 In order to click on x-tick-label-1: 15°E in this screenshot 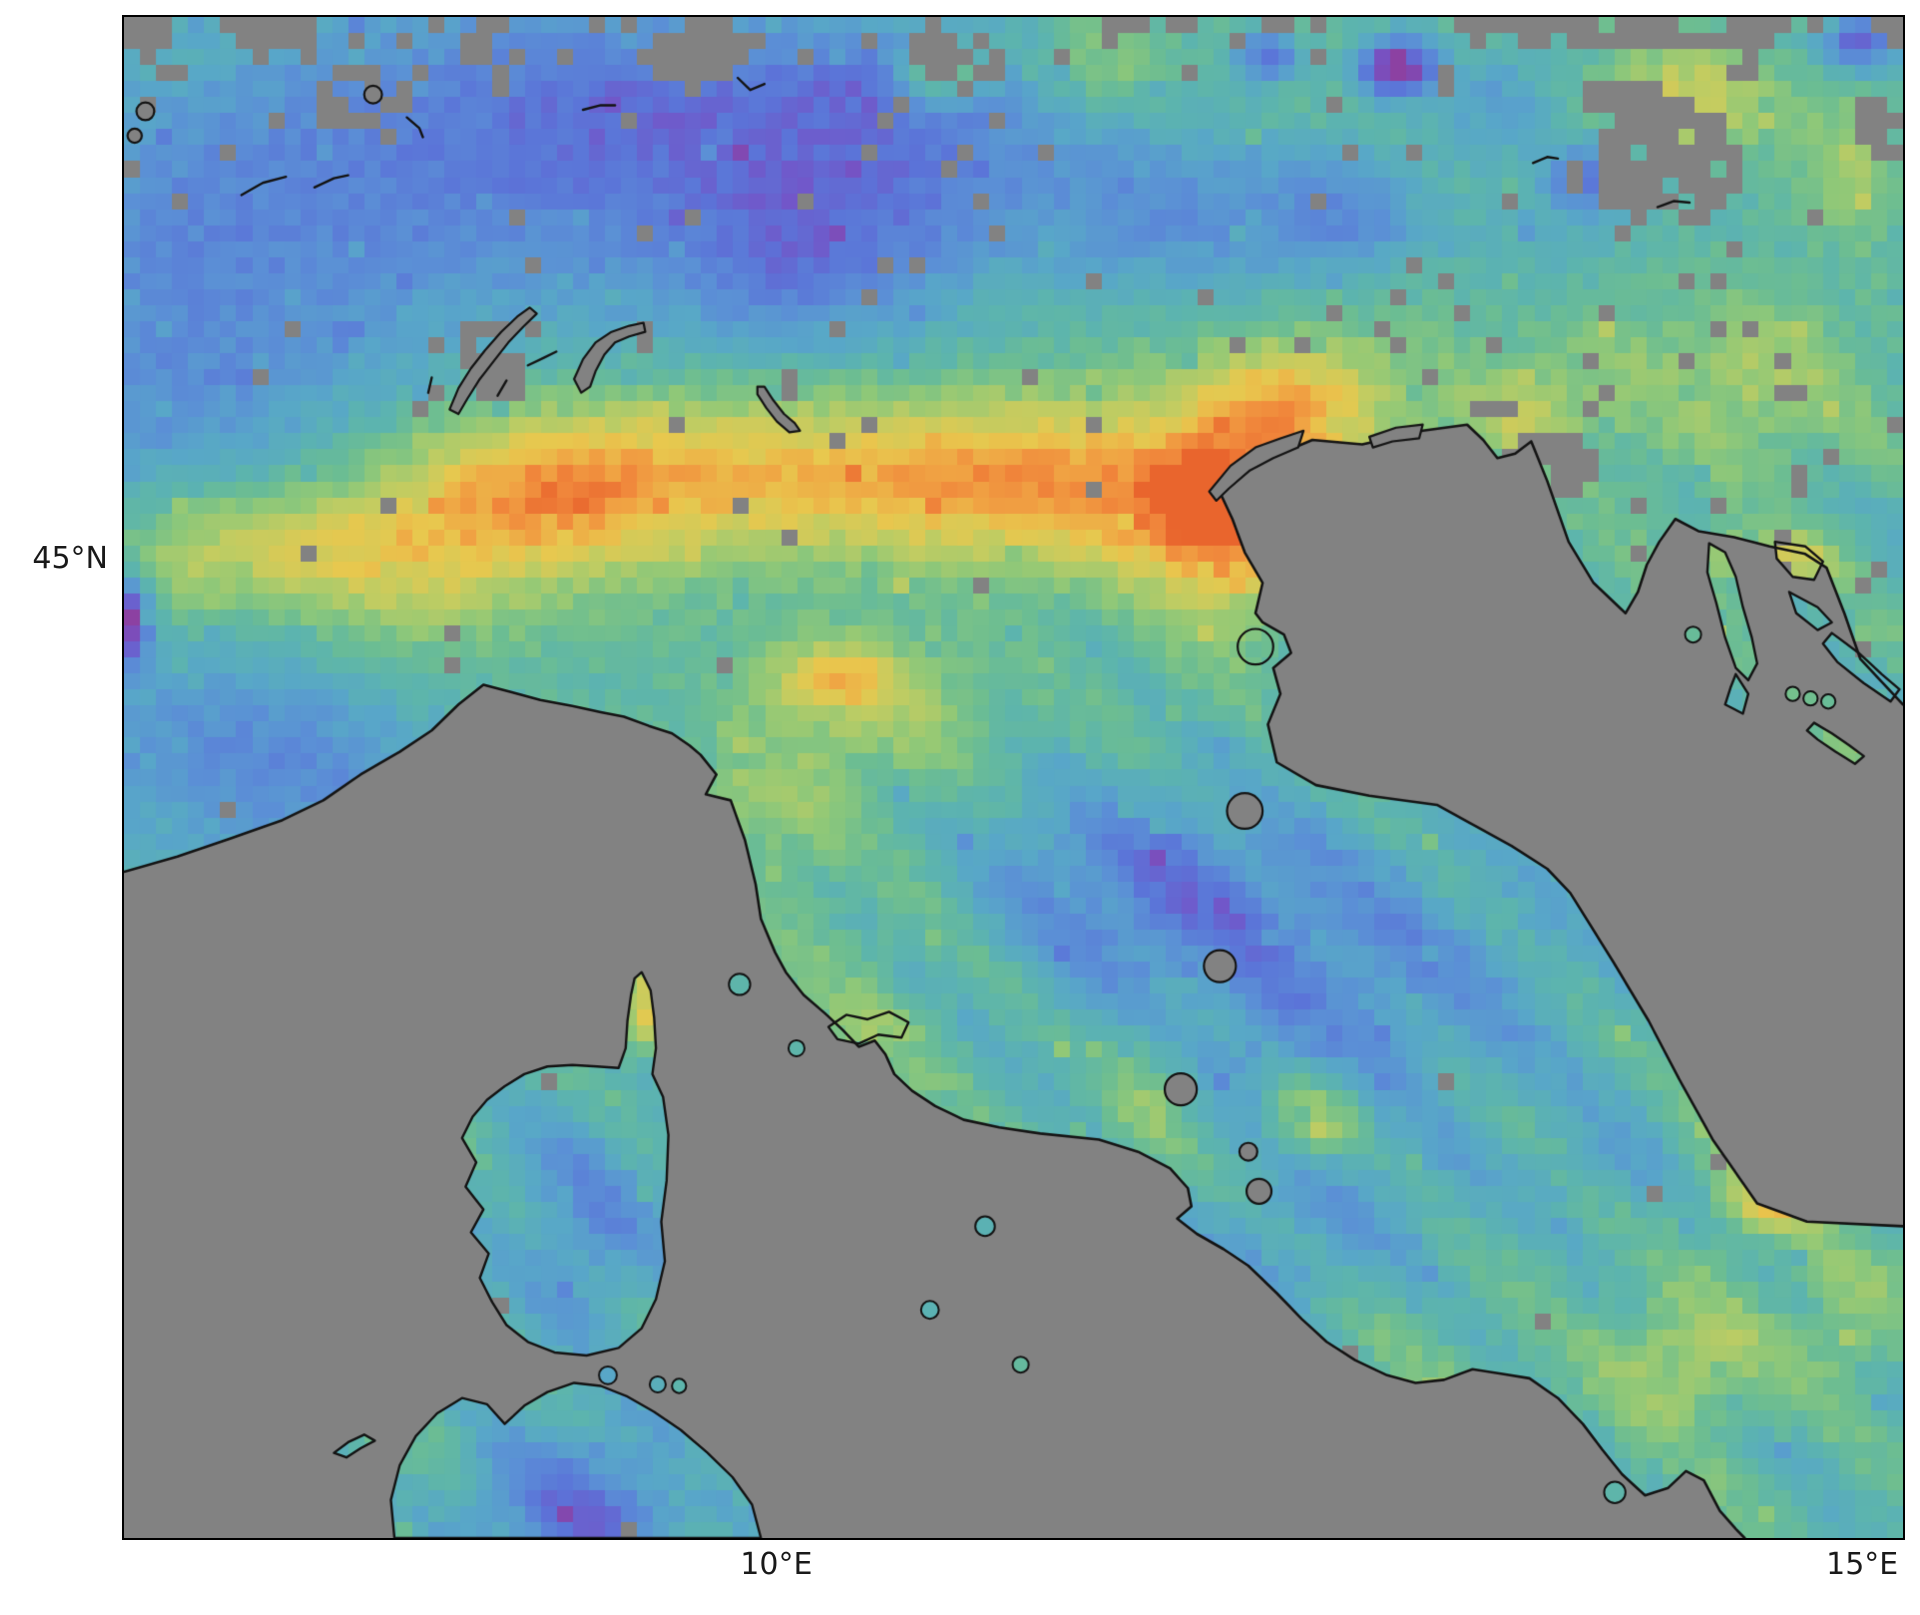, I will do `click(1862, 1564)`.